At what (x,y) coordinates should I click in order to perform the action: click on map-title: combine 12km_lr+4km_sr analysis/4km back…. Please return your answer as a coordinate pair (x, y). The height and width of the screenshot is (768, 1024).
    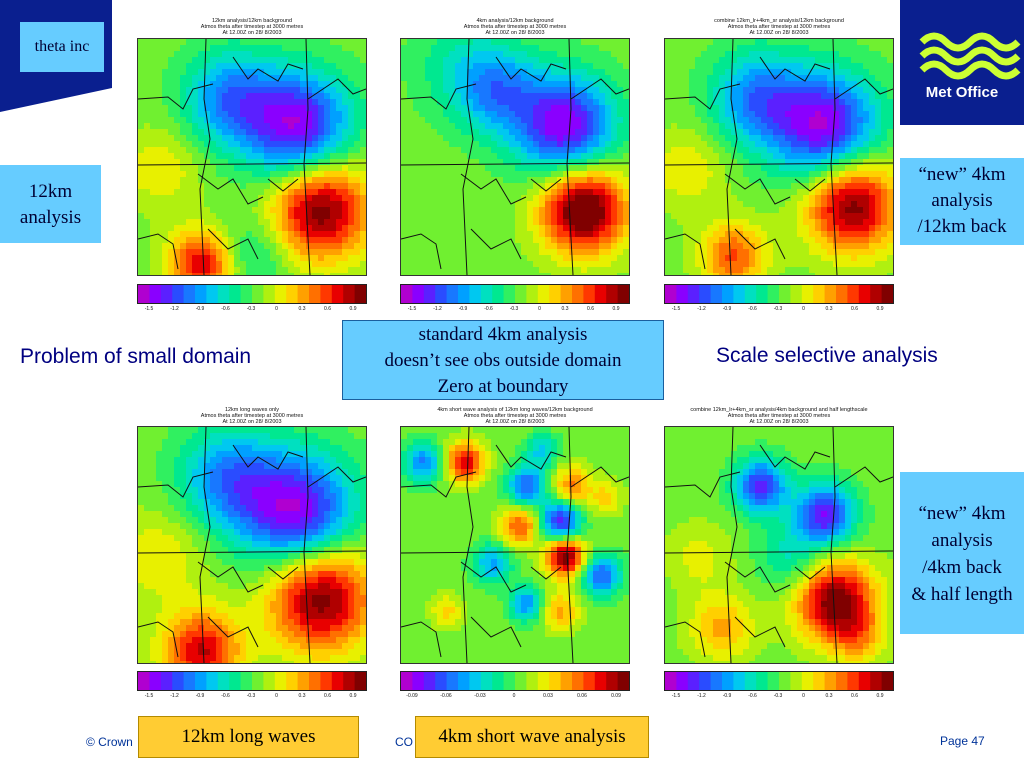
    Looking at the image, I should click on (779, 416).